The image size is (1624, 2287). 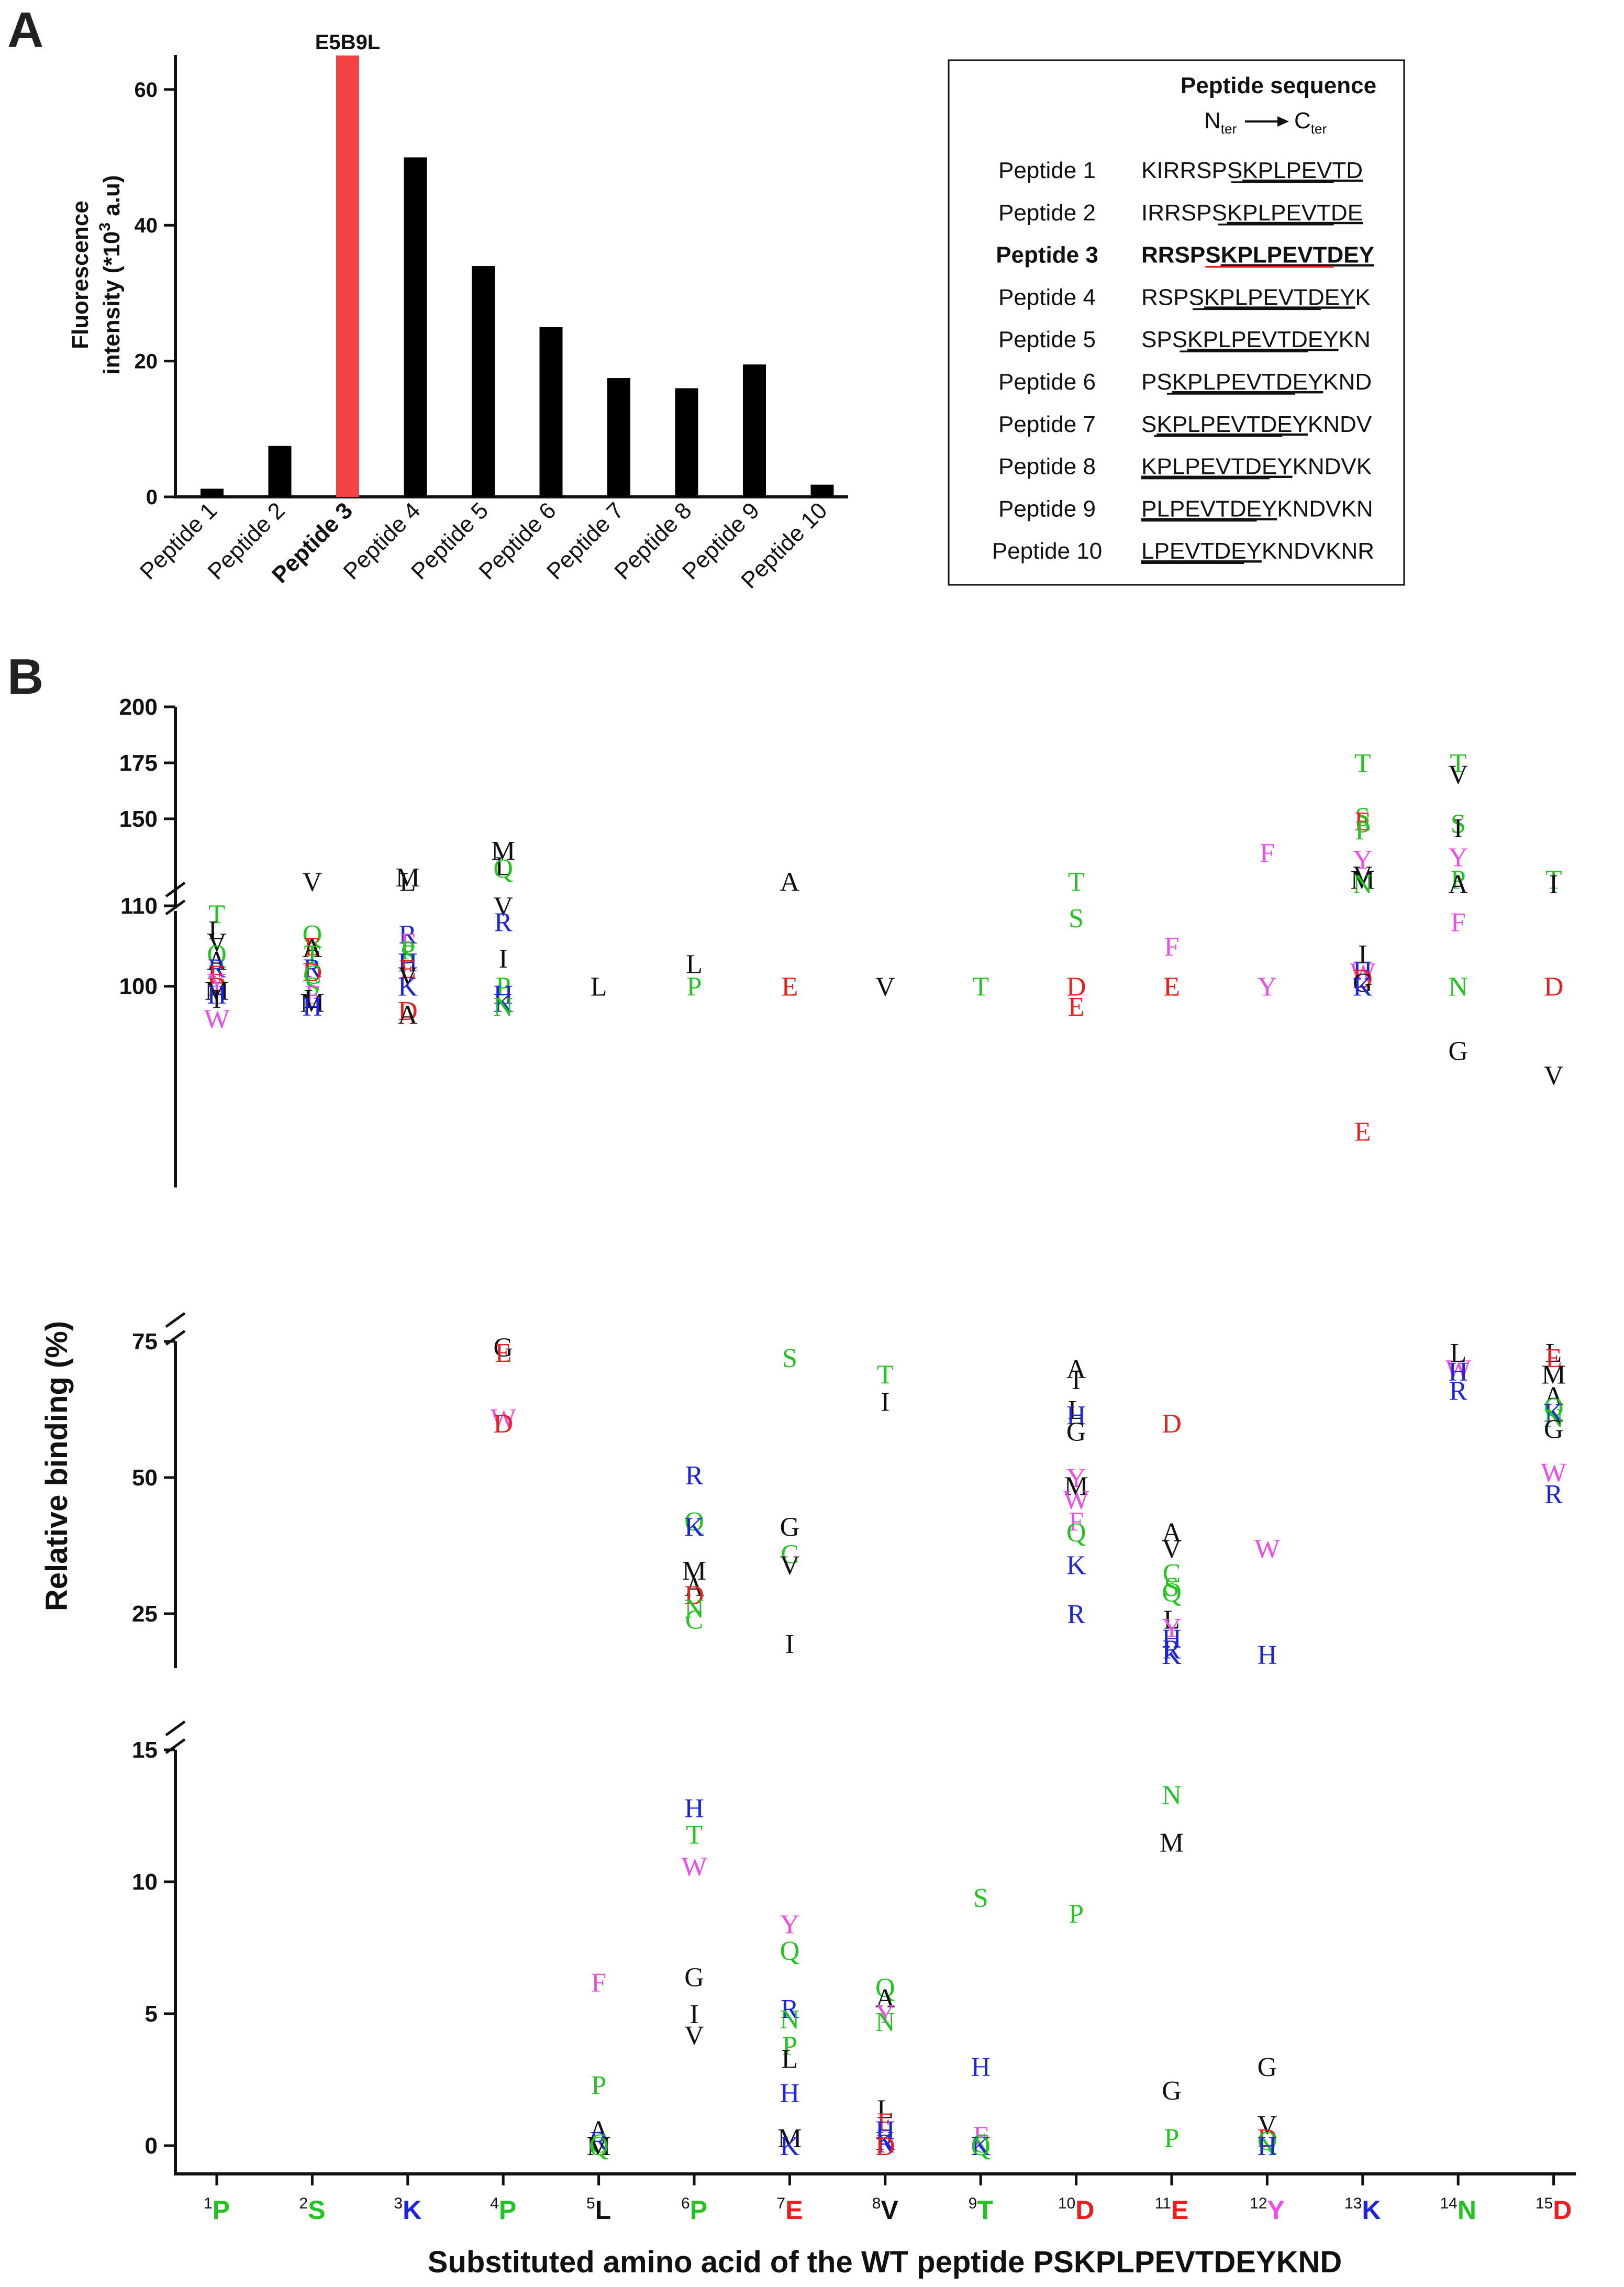 What do you see at coordinates (1201, 551) in the screenshot?
I see `sequence-epitope: LPEVTDEY` at bounding box center [1201, 551].